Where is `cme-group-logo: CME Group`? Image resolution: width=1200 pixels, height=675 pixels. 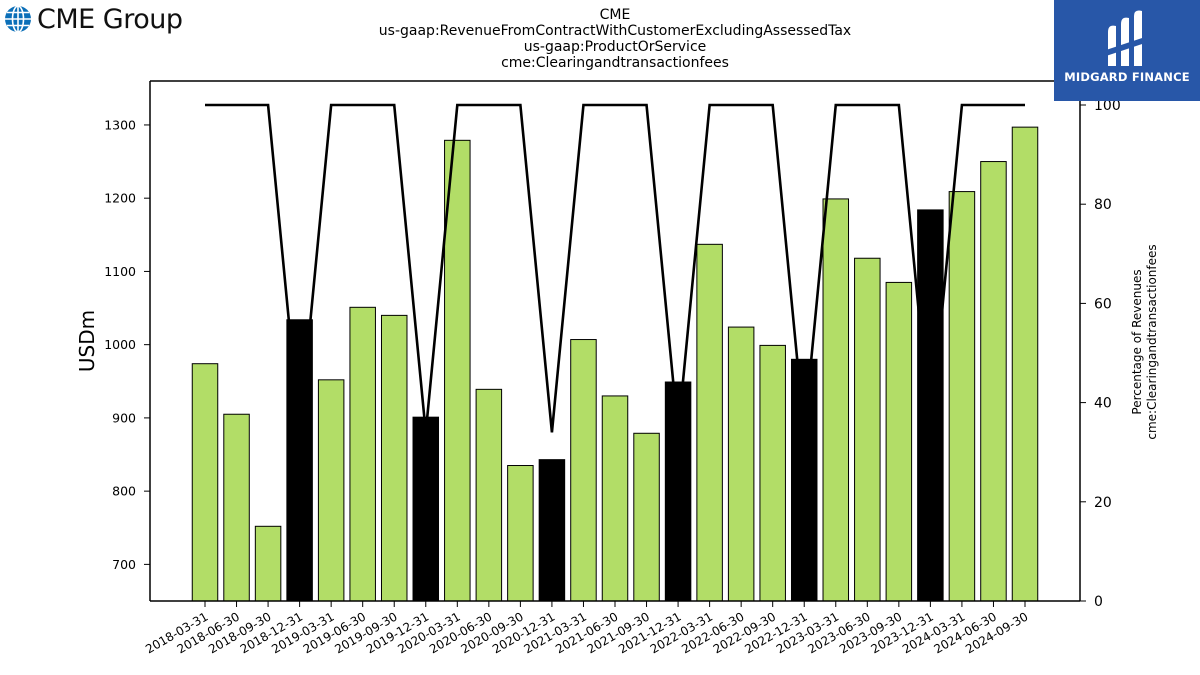 cme-group-logo: CME Group is located at coordinates (93, 19).